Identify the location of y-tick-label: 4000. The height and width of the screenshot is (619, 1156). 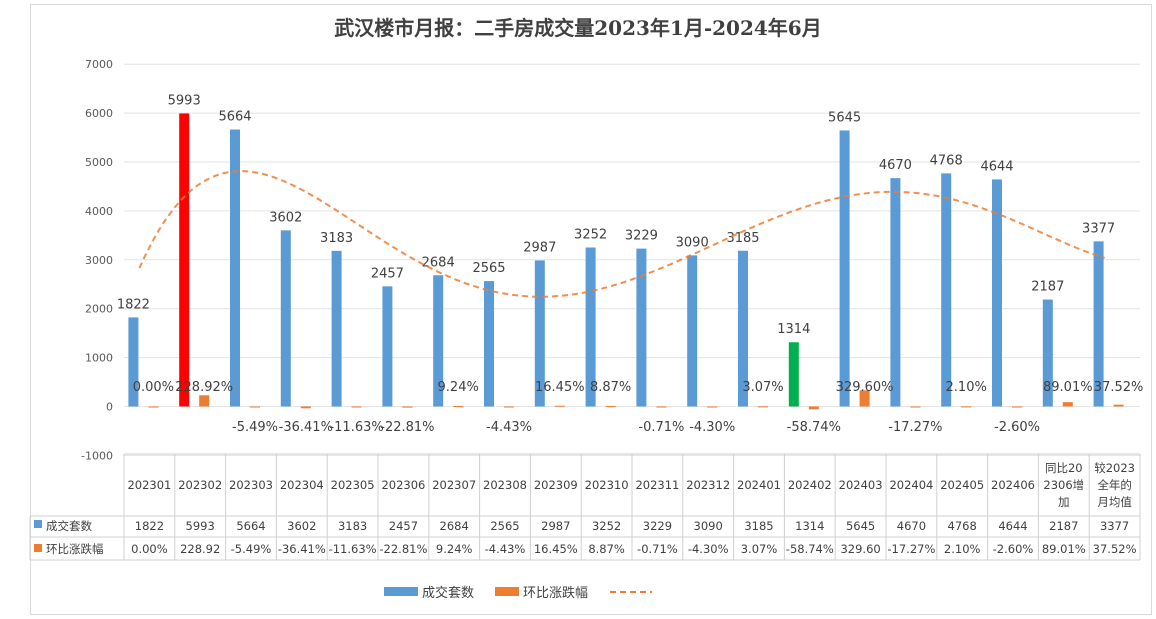
(99, 211).